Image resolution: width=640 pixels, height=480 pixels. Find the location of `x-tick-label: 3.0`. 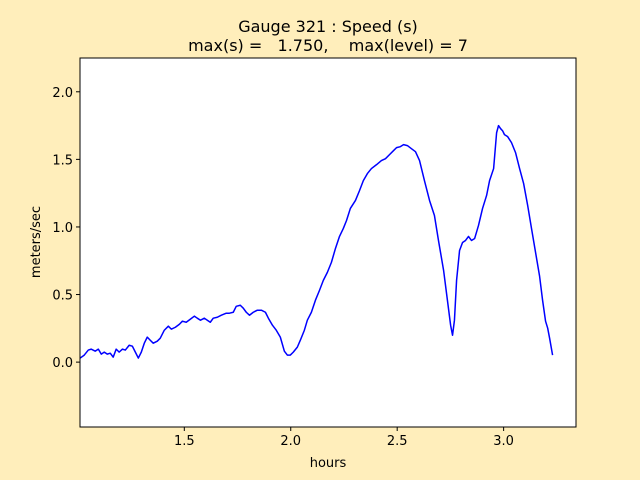

x-tick-label: 3.0 is located at coordinates (503, 441).